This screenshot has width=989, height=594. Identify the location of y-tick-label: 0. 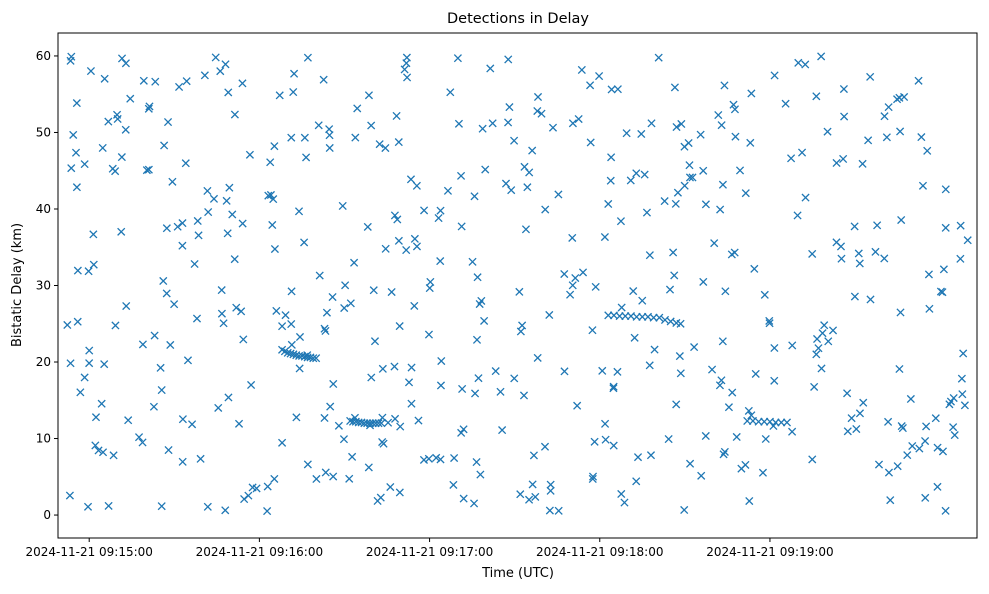
(47, 515).